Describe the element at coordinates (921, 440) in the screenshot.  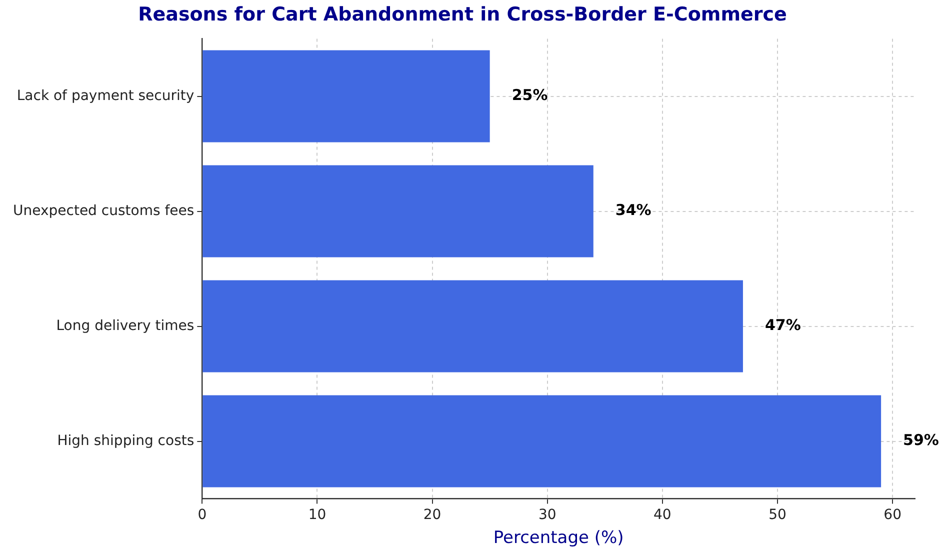
I see `data-label: 59%` at that location.